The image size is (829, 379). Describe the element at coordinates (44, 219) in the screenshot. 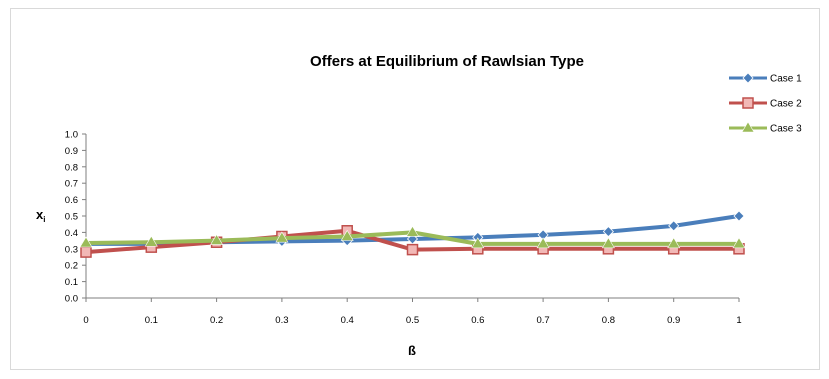

I see `y-axis-label-subscript: i` at that location.